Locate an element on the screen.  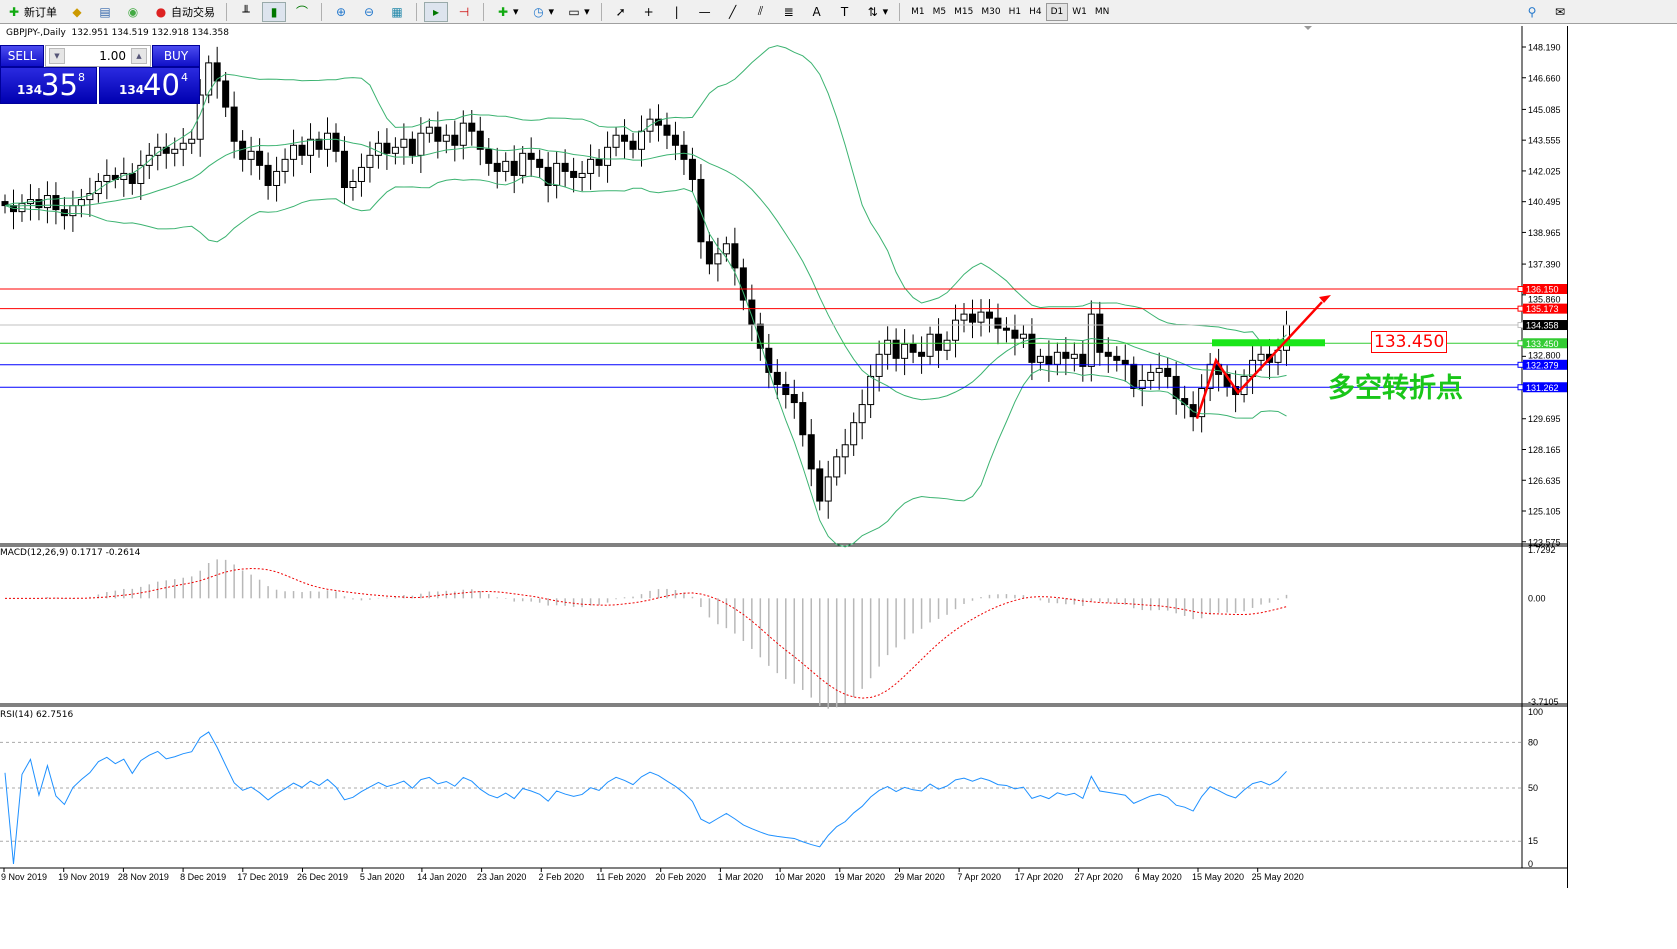
lot-decrease-button: ▼ is located at coordinates (57, 56).